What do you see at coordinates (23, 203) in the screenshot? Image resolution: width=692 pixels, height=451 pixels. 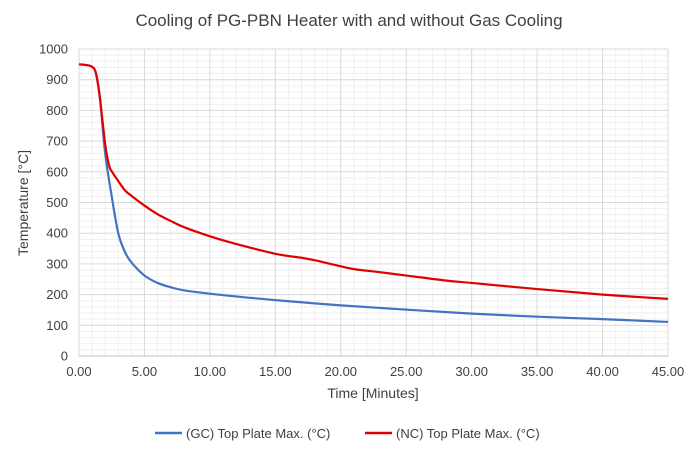 I see `y-axis-title: Temperature [°C]` at bounding box center [23, 203].